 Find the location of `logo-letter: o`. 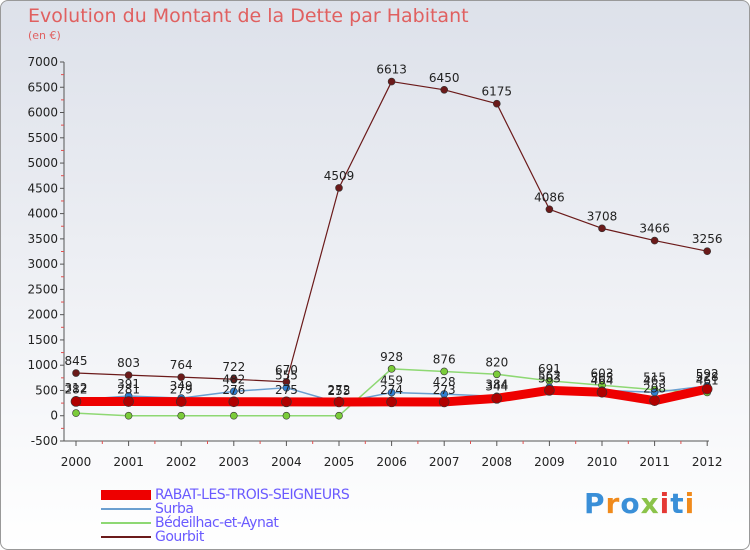

logo-letter: o is located at coordinates (630, 503).